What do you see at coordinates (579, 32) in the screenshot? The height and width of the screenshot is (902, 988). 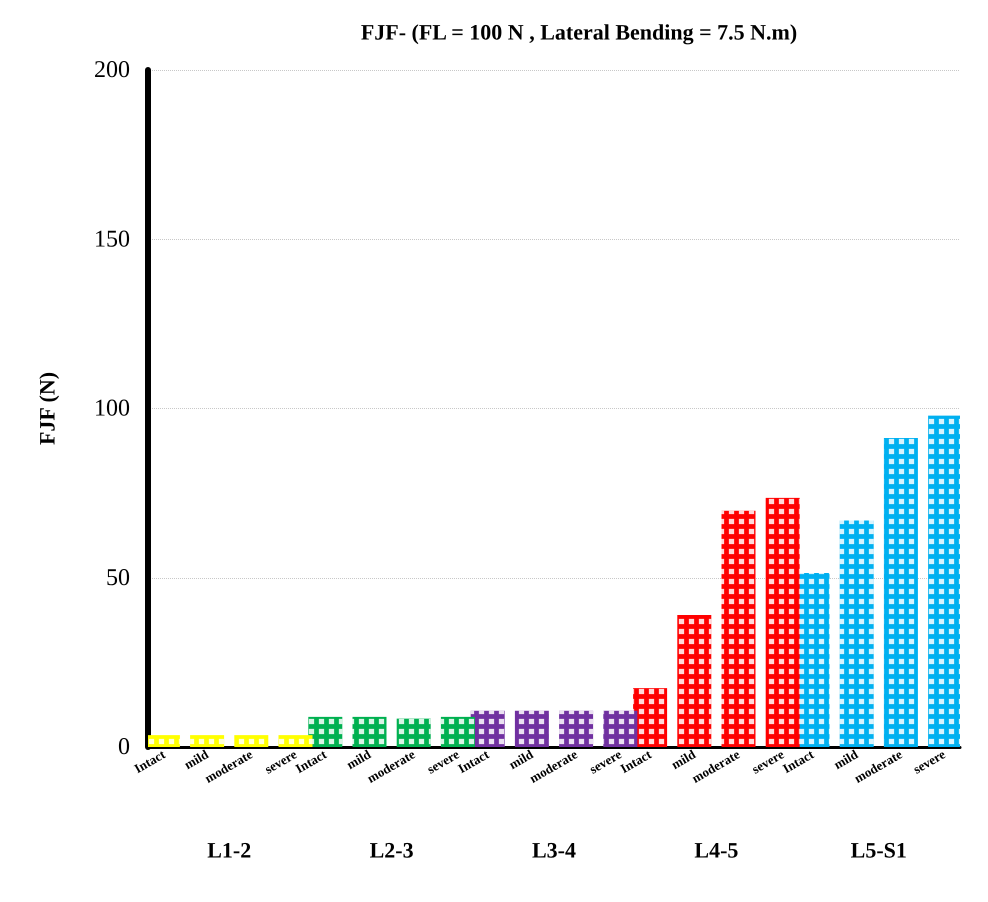 I see `chart-title: FJF- (FL = 100 N , Lateral Bending = 7.5 N.m)` at bounding box center [579, 32].